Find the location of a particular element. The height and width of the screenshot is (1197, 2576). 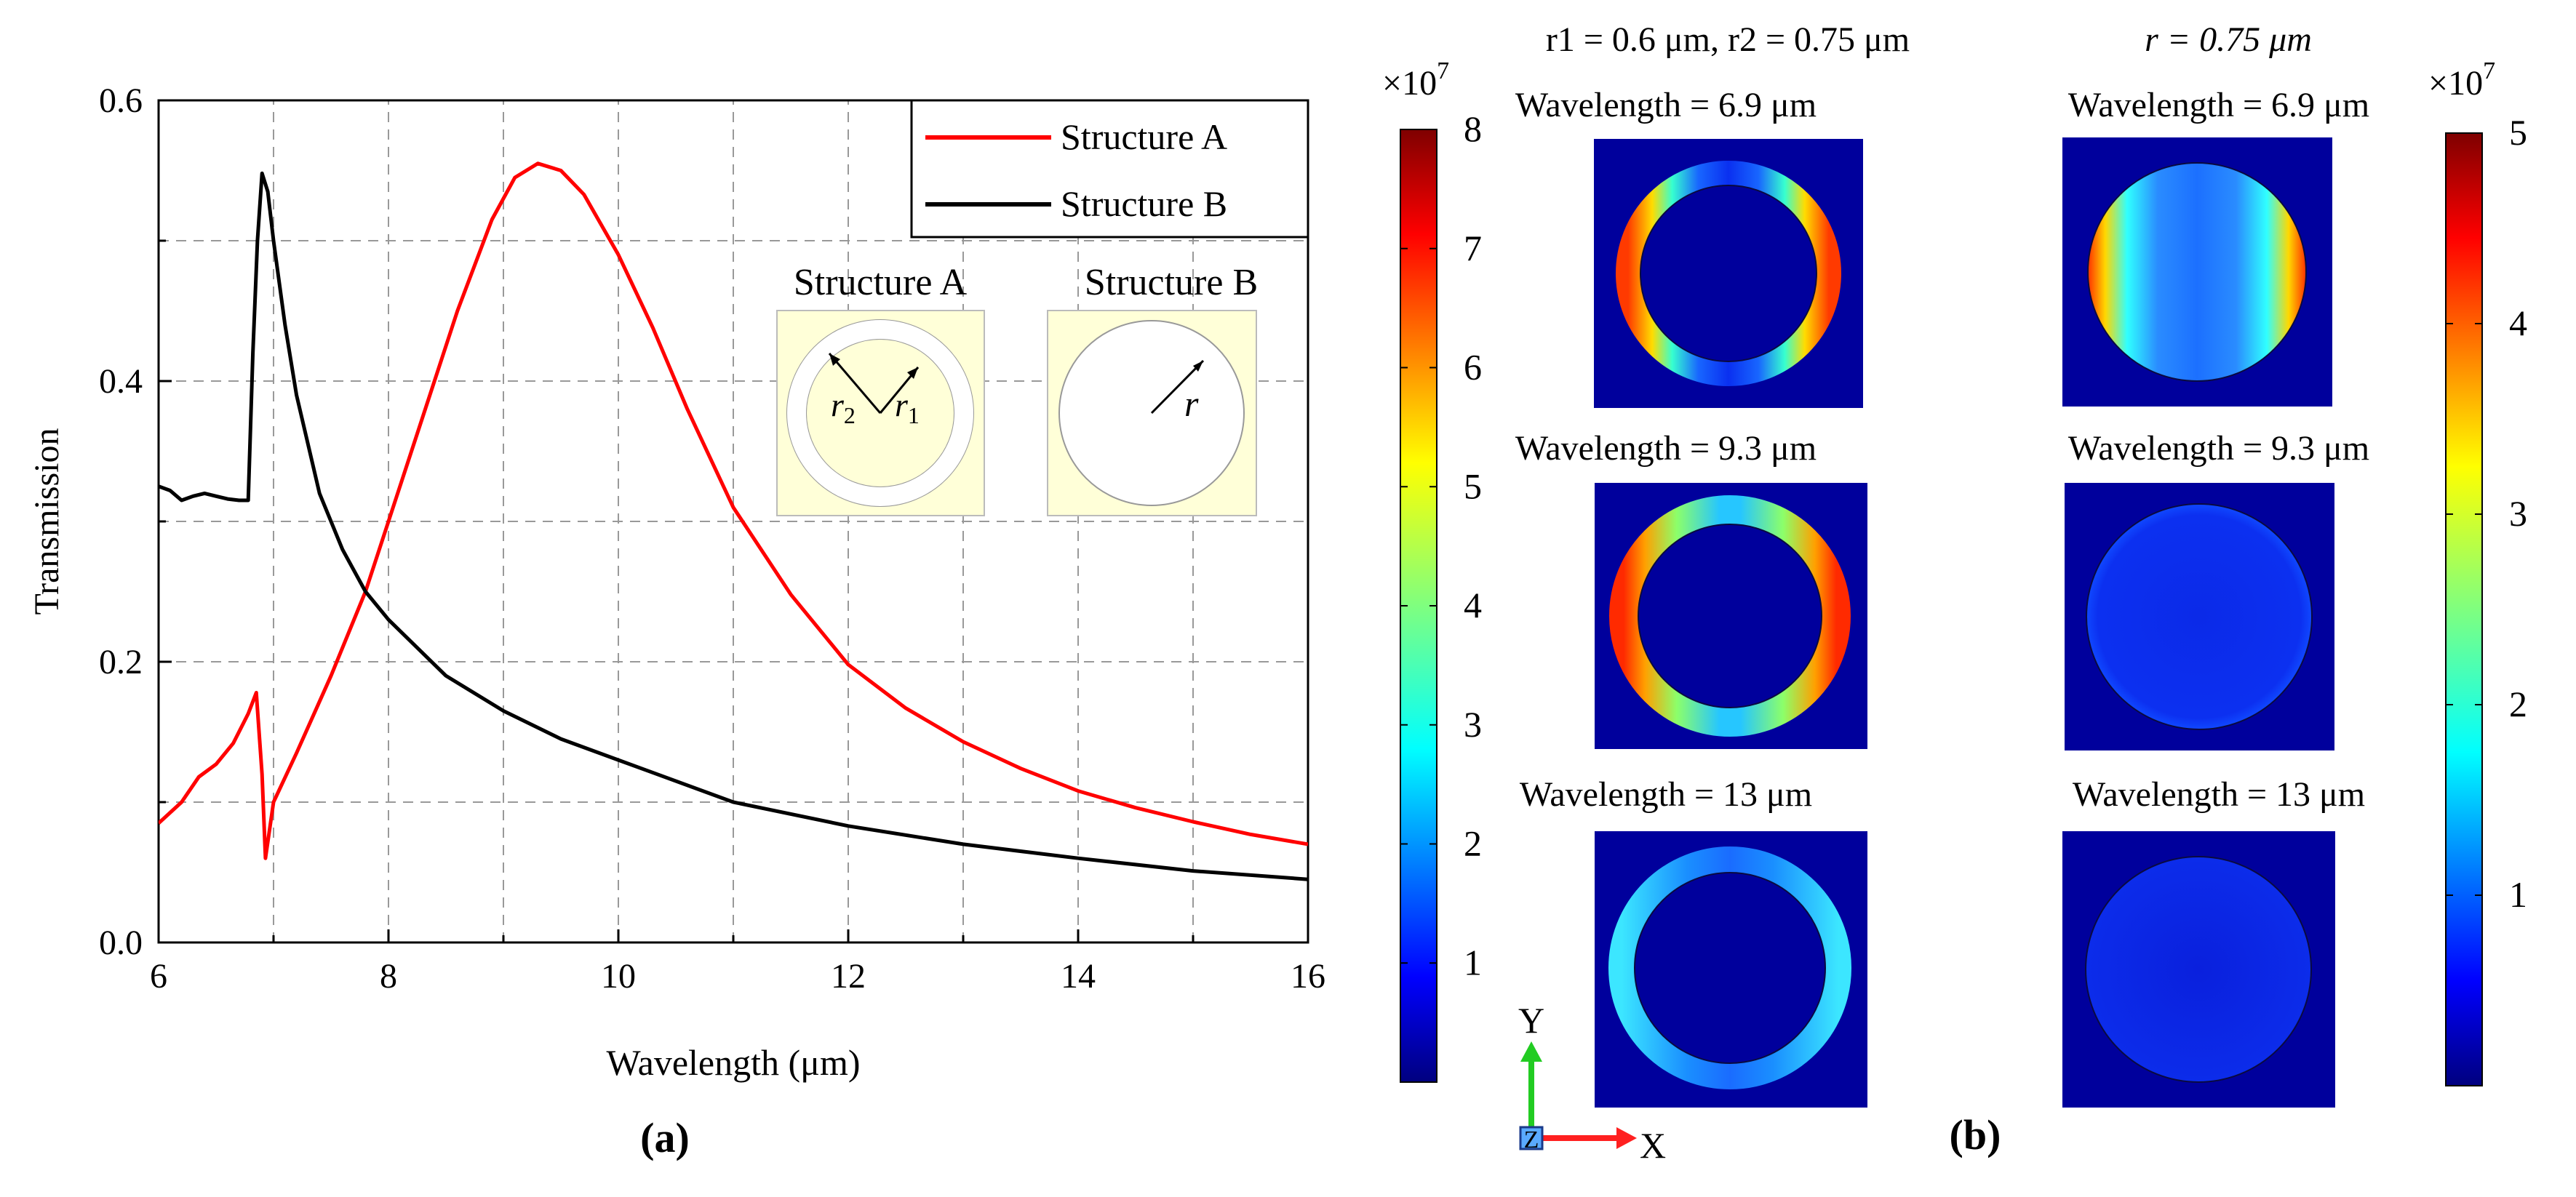

column-header-structure-a: r1 = 0.6 μm, r2 = 0.75 μm is located at coordinates (1728, 40).